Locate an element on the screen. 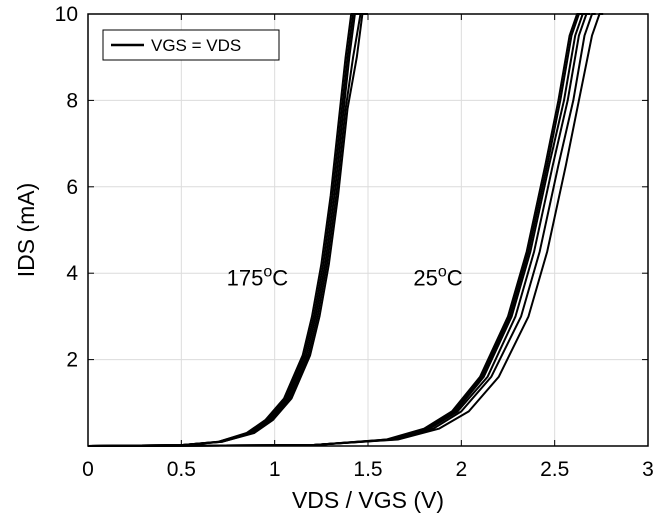  x-tick-label: 2 is located at coordinates (461, 469).